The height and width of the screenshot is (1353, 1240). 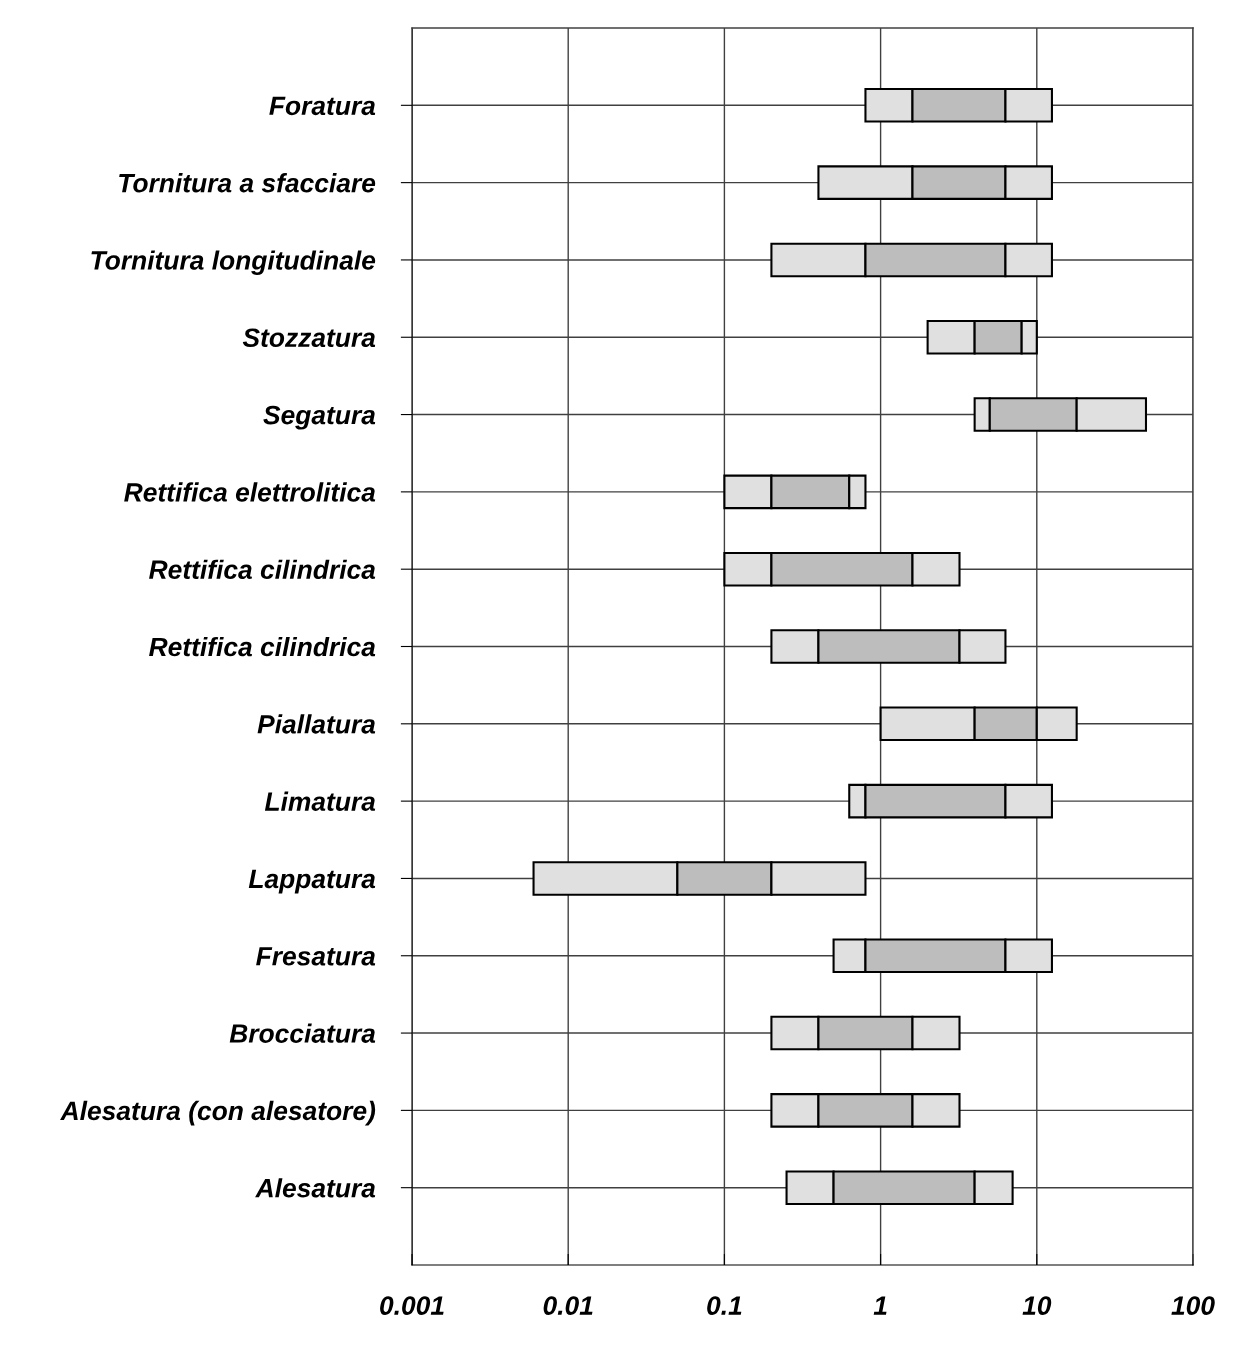 What do you see at coordinates (315, 1188) in the screenshot?
I see `y-tick-label: Alesatura` at bounding box center [315, 1188].